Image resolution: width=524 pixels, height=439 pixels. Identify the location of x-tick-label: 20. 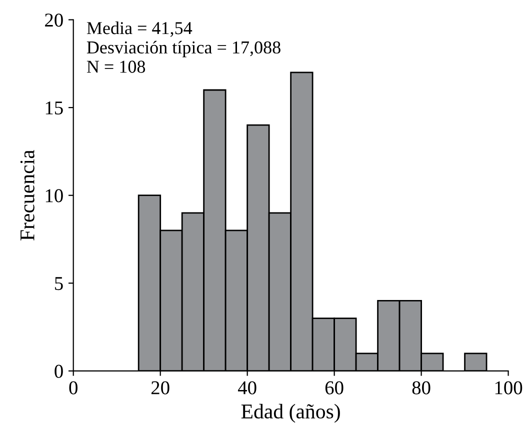
(160, 387).